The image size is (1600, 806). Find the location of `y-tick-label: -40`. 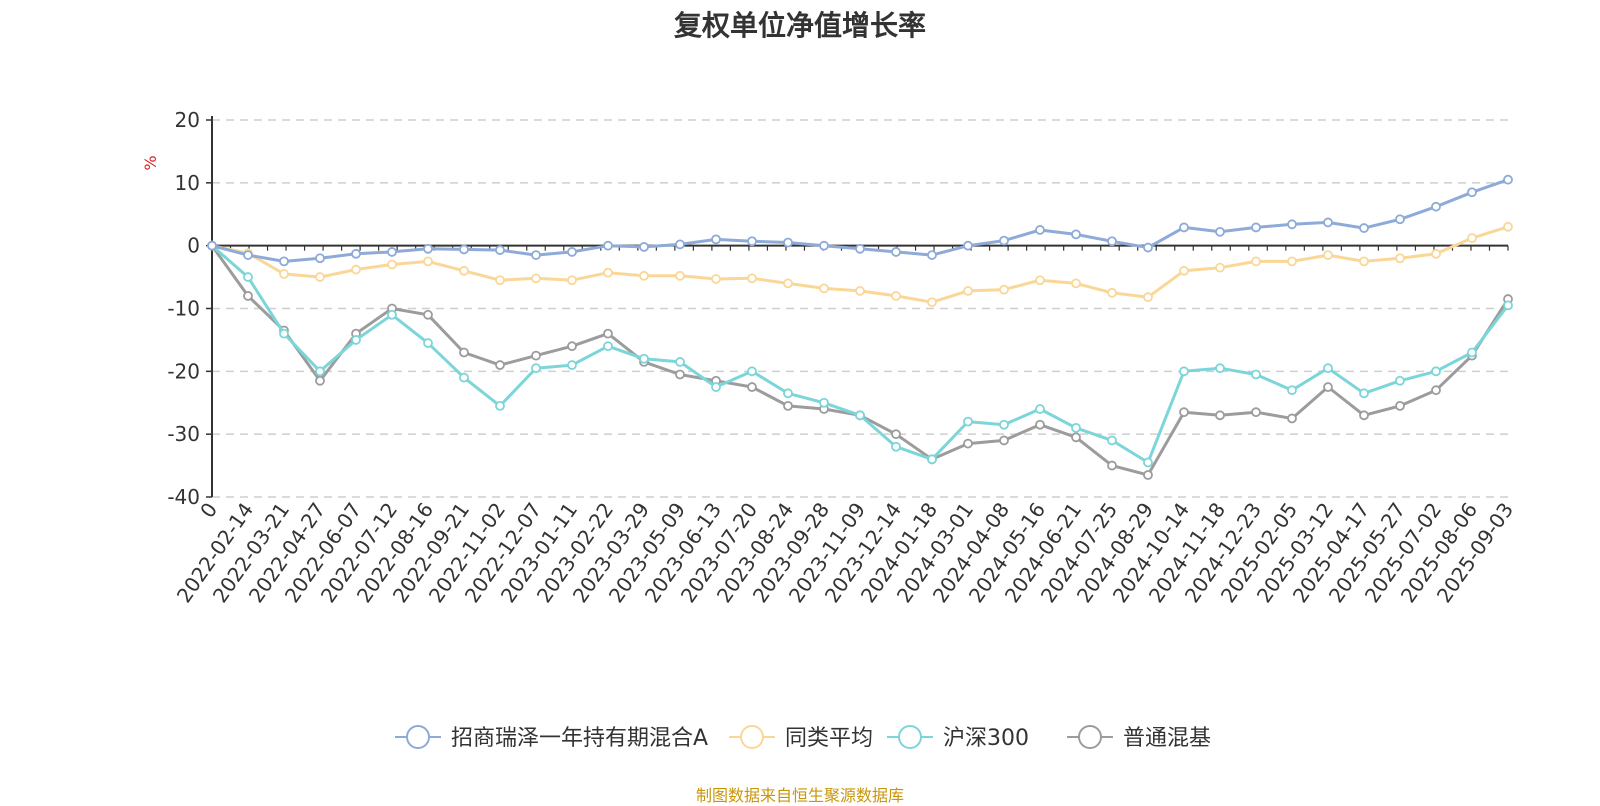

y-tick-label: -40 is located at coordinates (183, 497).